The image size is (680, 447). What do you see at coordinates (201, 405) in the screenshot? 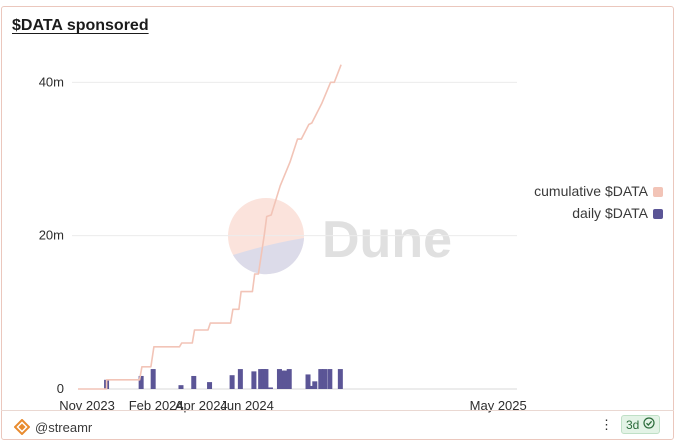
I see `x-tick-label: Apr 2024` at bounding box center [201, 405].